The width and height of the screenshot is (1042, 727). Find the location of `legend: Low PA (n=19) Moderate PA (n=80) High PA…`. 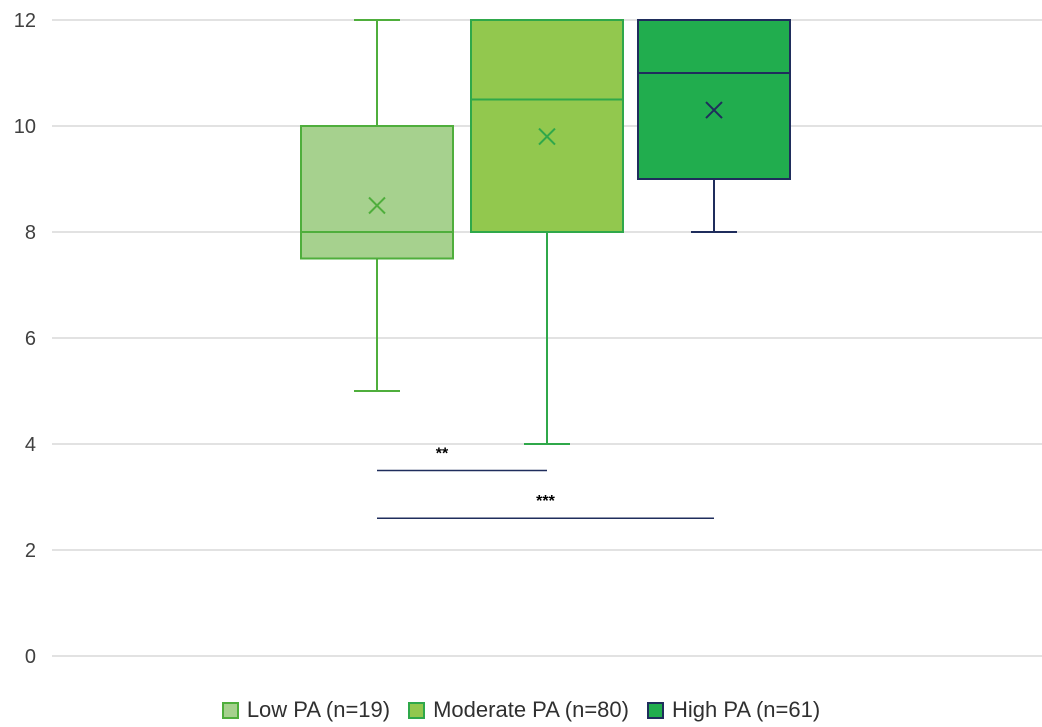

legend: Low PA (n=19) Moderate PA (n=80) High PA… is located at coordinates (521, 710).